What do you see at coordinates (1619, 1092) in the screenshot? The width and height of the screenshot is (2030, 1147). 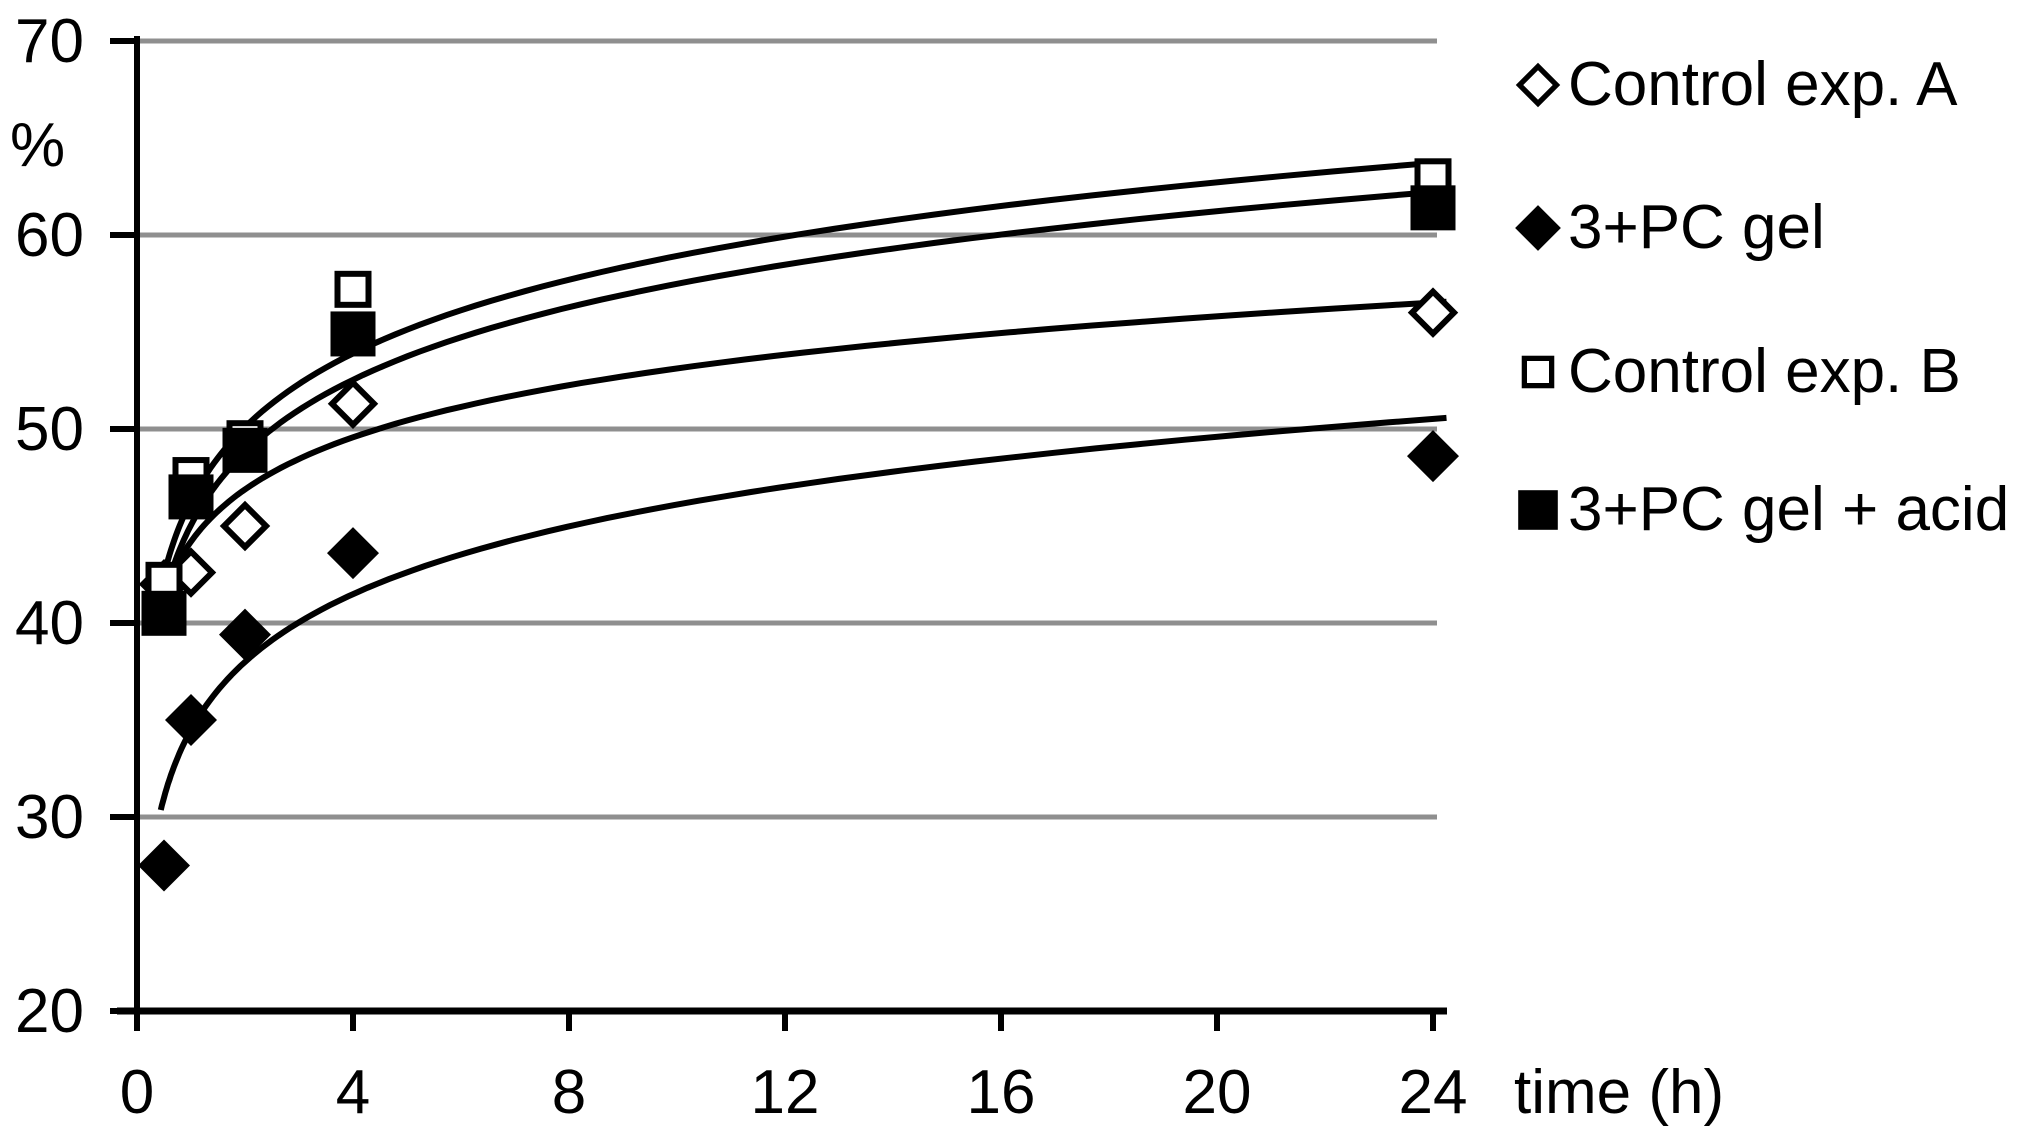 I see `x-axis-title: time (h)` at bounding box center [1619, 1092].